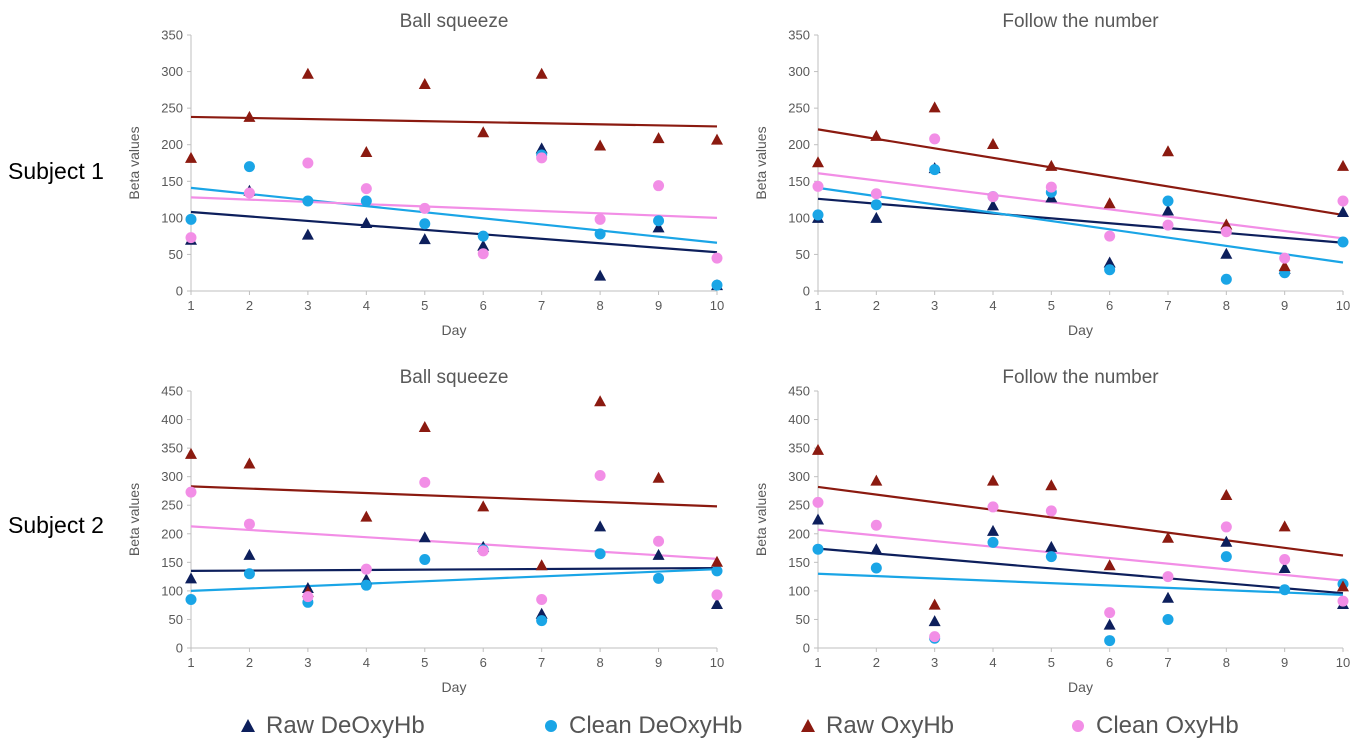 Image resolution: width=1361 pixels, height=746 pixels. Describe the element at coordinates (817, 662) in the screenshot. I see `x-tick-label: 1` at that location.